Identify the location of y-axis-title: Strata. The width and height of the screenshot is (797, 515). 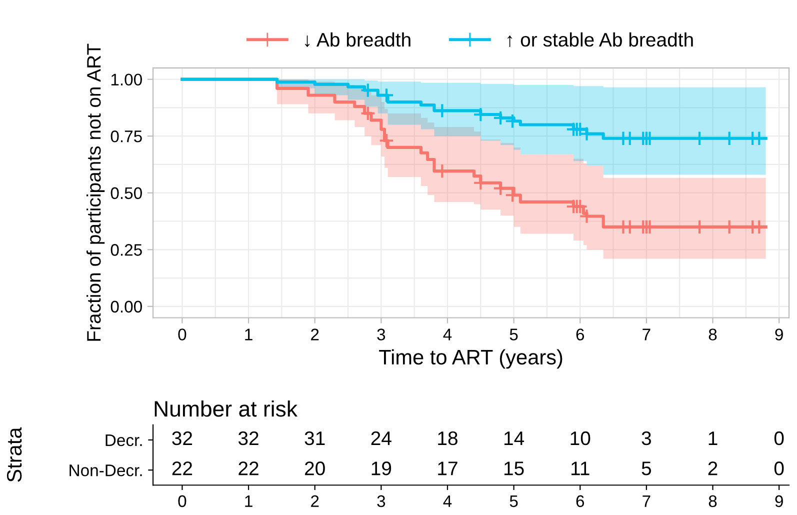
(14, 454).